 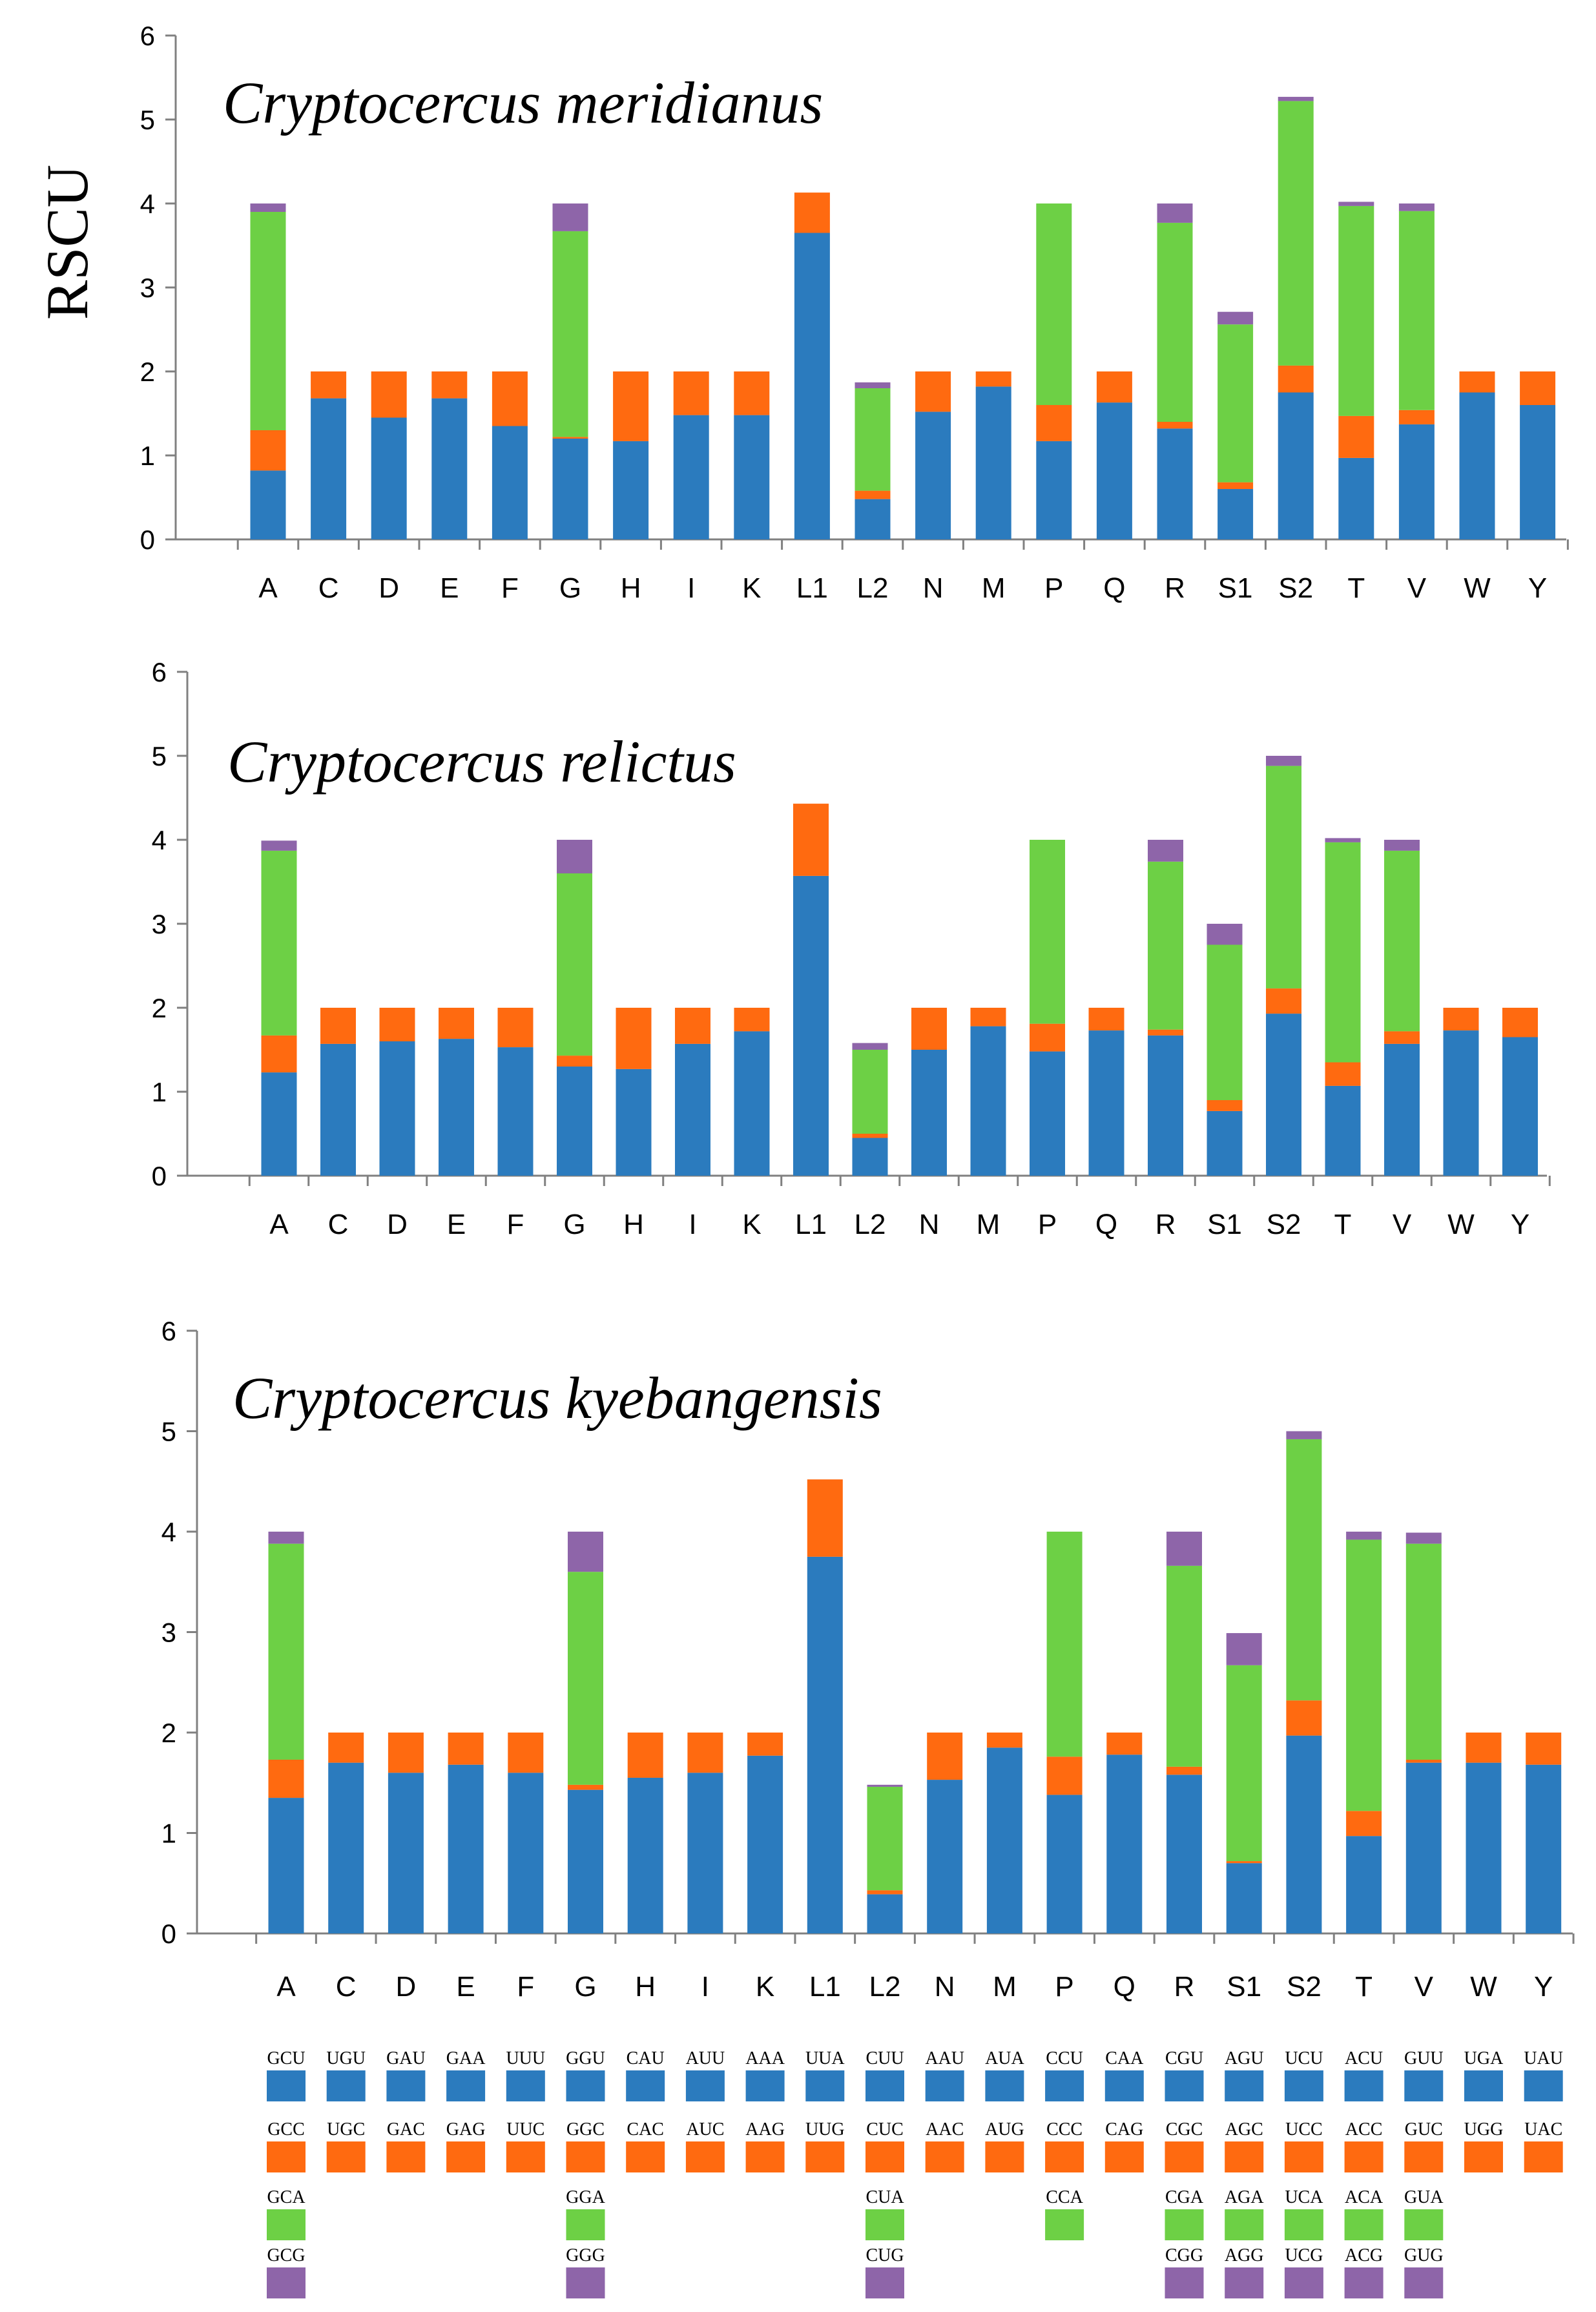 I want to click on codon-label: CCU, so click(x=1064, y=2058).